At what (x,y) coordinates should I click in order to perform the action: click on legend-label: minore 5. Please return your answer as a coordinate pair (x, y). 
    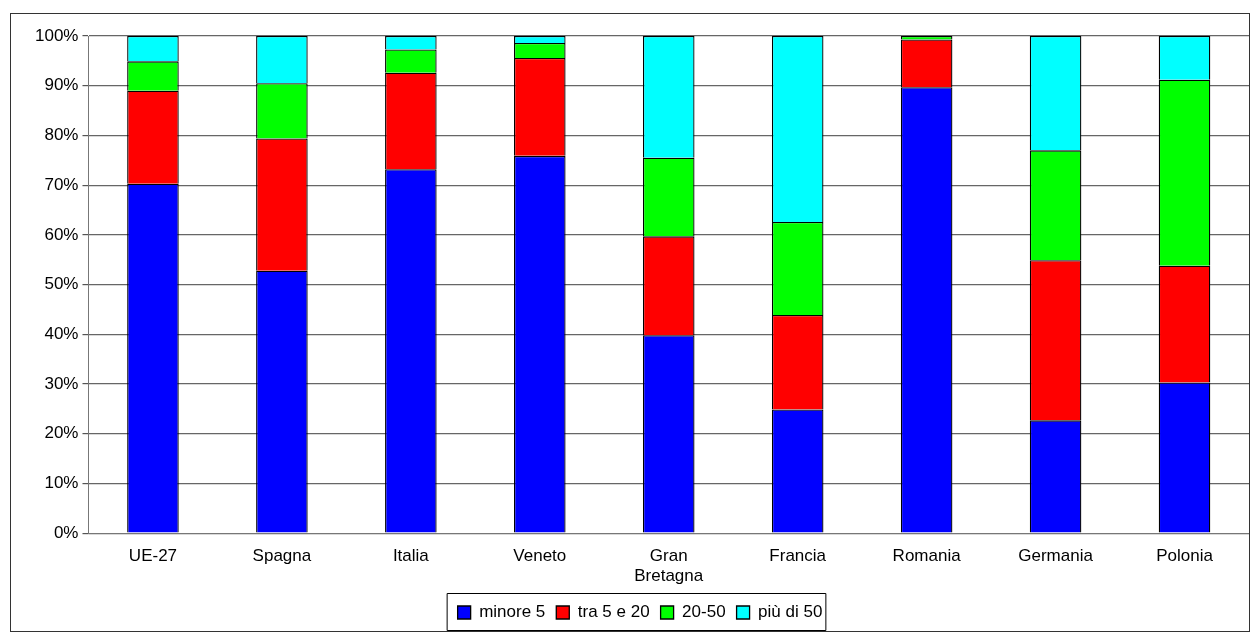
    Looking at the image, I should click on (512, 612).